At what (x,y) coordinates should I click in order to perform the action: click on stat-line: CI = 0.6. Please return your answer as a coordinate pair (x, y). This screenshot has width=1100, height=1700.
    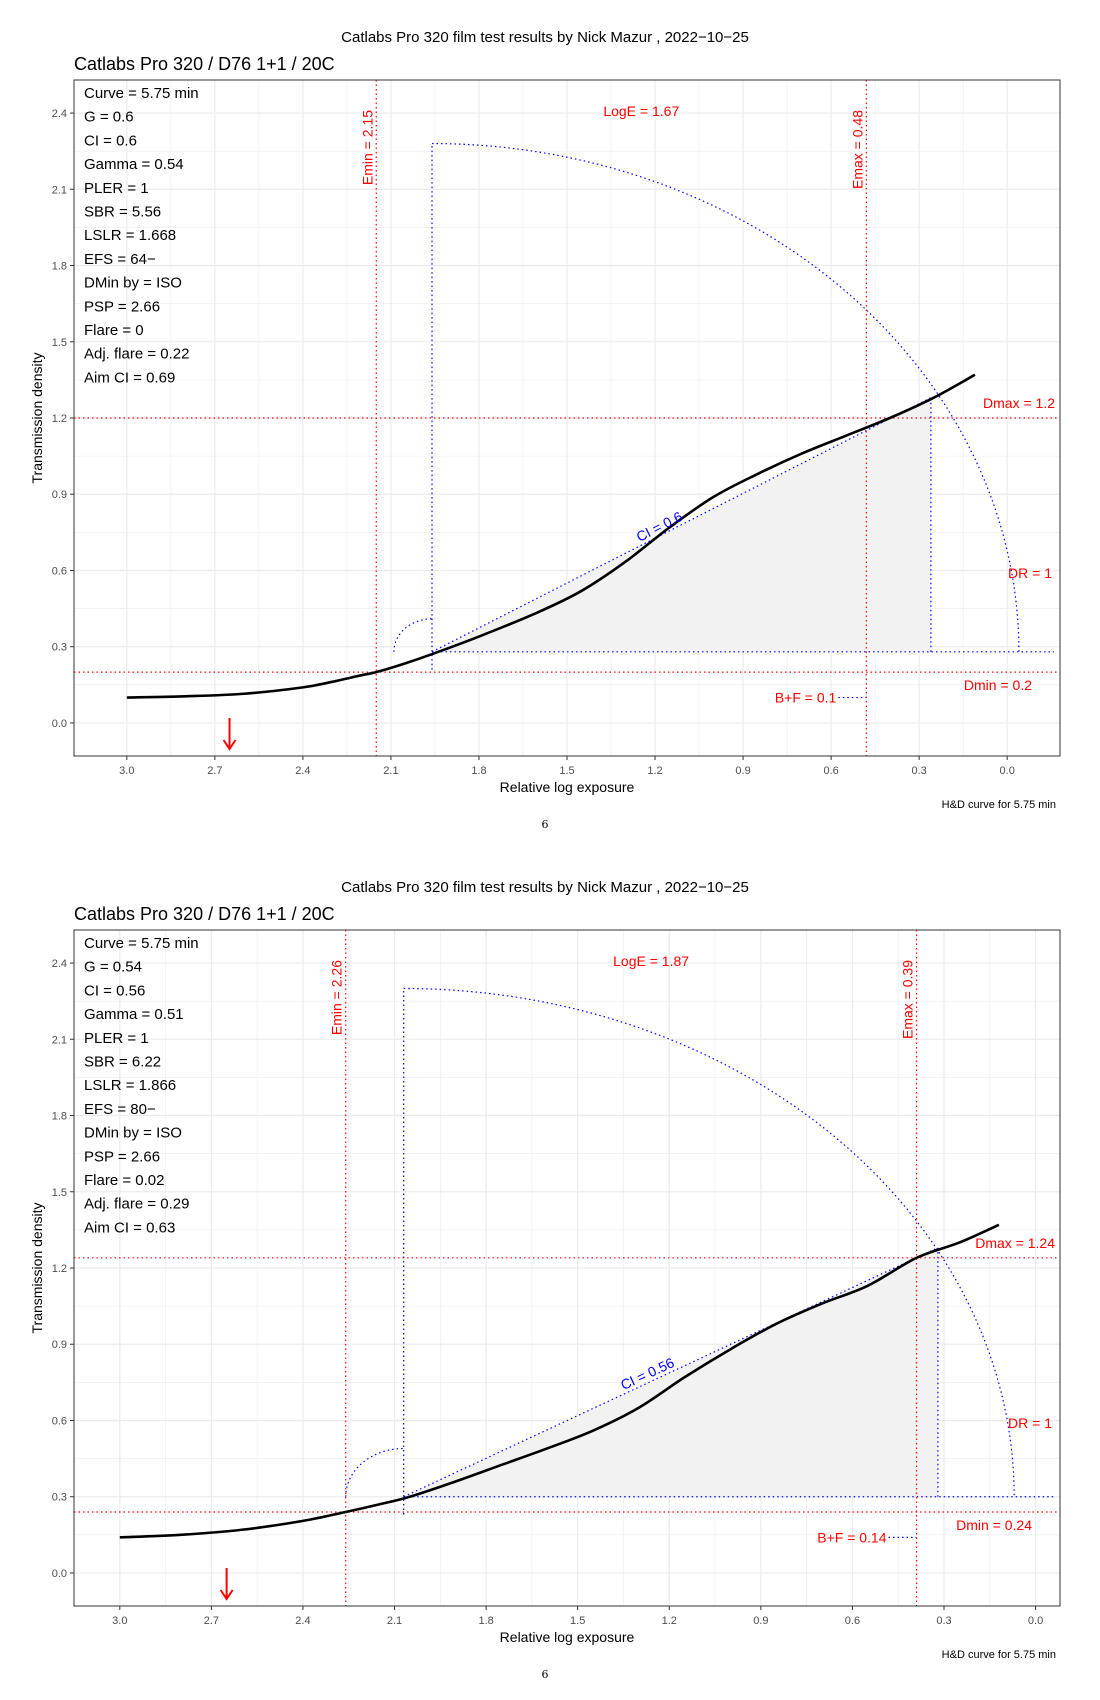
    Looking at the image, I should click on (110, 140).